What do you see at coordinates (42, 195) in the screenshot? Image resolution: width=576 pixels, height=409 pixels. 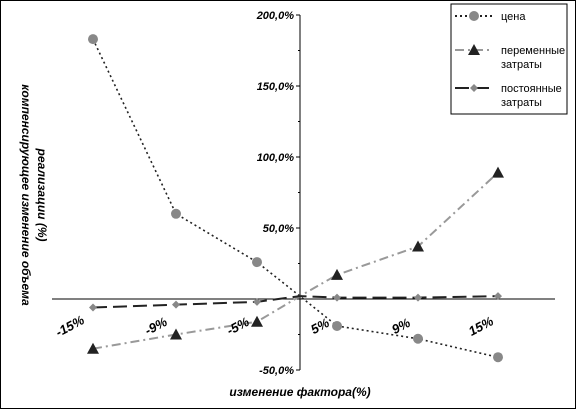 I see `y-axis-label: реализации (%)` at bounding box center [42, 195].